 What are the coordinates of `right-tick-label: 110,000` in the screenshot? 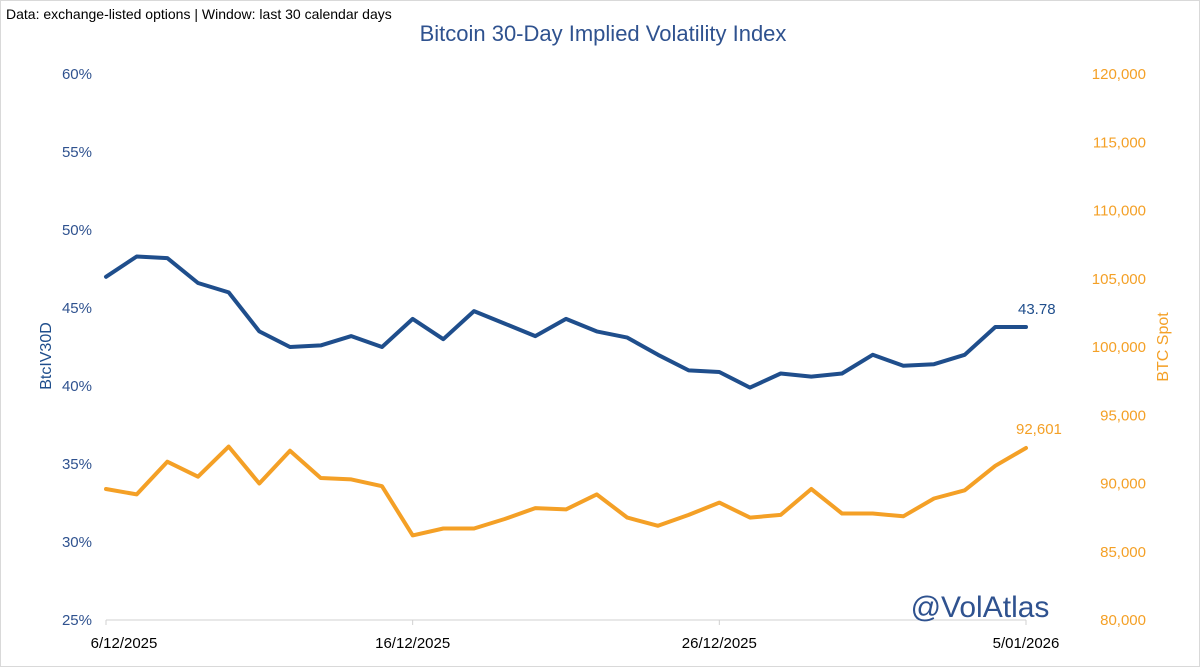 It's located at (1119, 211).